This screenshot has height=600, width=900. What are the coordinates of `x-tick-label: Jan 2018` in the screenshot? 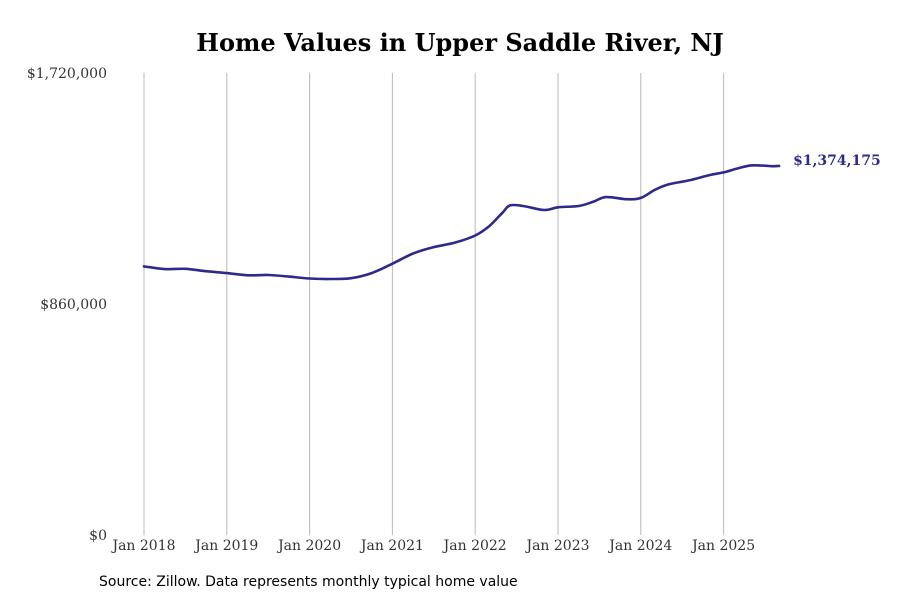 It's located at (142, 546).